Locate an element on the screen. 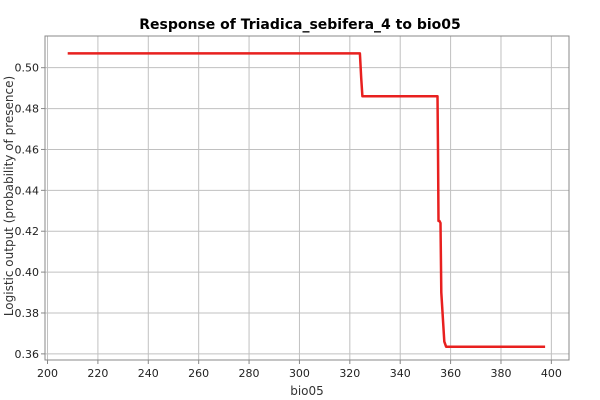  x-tick-label: 340 is located at coordinates (400, 373).